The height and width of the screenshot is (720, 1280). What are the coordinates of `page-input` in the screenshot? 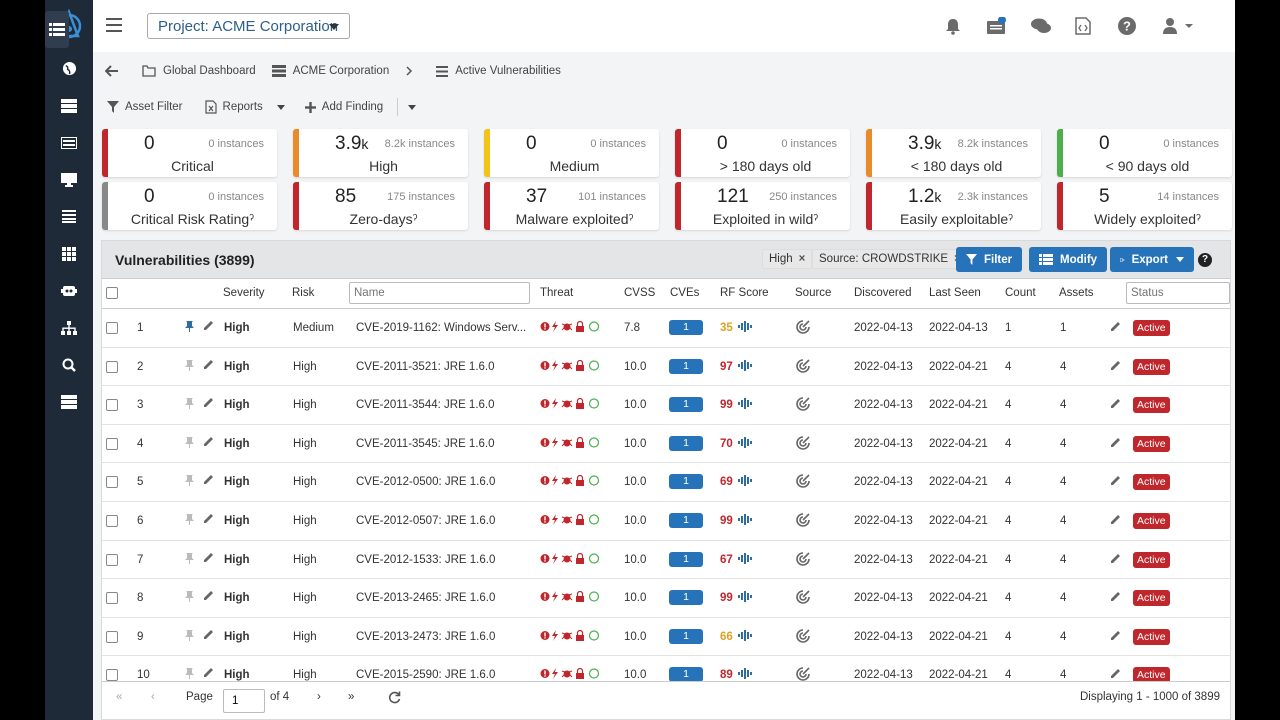 It's located at (244, 701).